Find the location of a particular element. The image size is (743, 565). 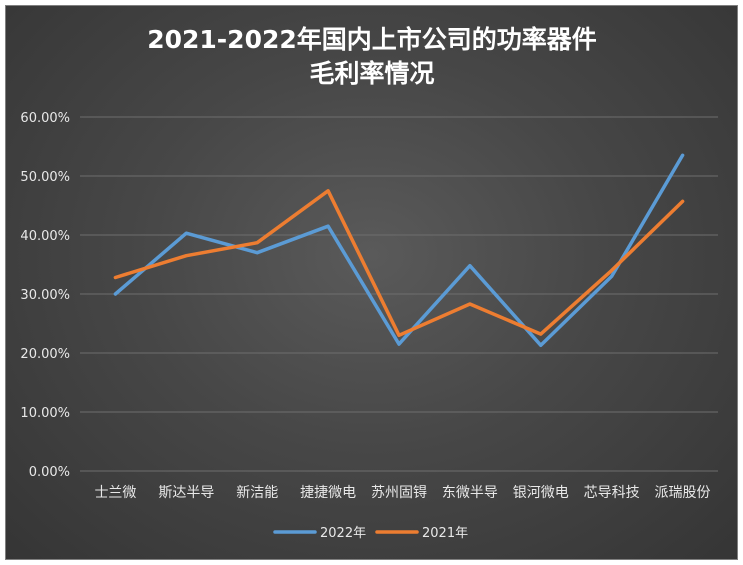

y-tick-label: 30.00% is located at coordinates (45, 295).